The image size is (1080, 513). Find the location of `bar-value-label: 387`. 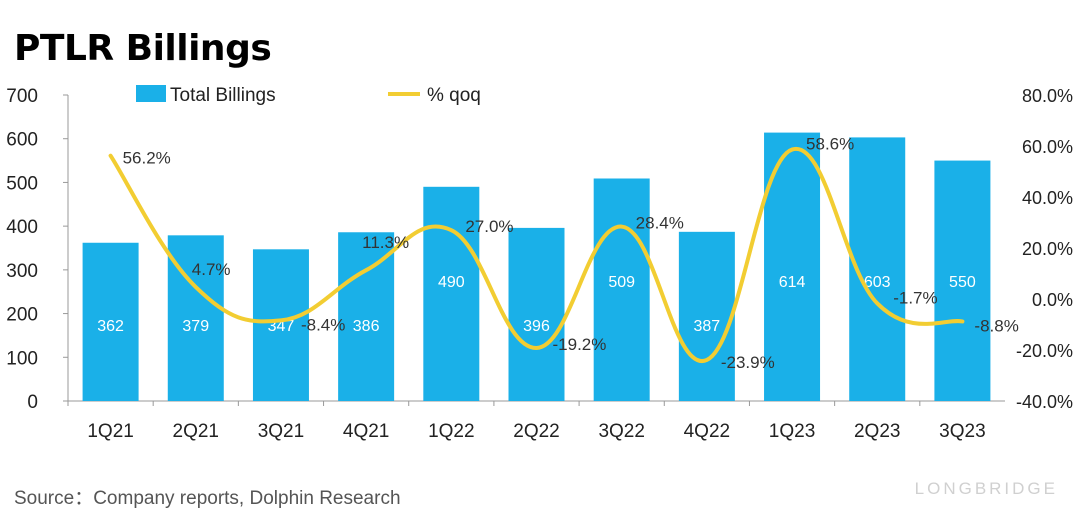

bar-value-label: 387 is located at coordinates (707, 326).